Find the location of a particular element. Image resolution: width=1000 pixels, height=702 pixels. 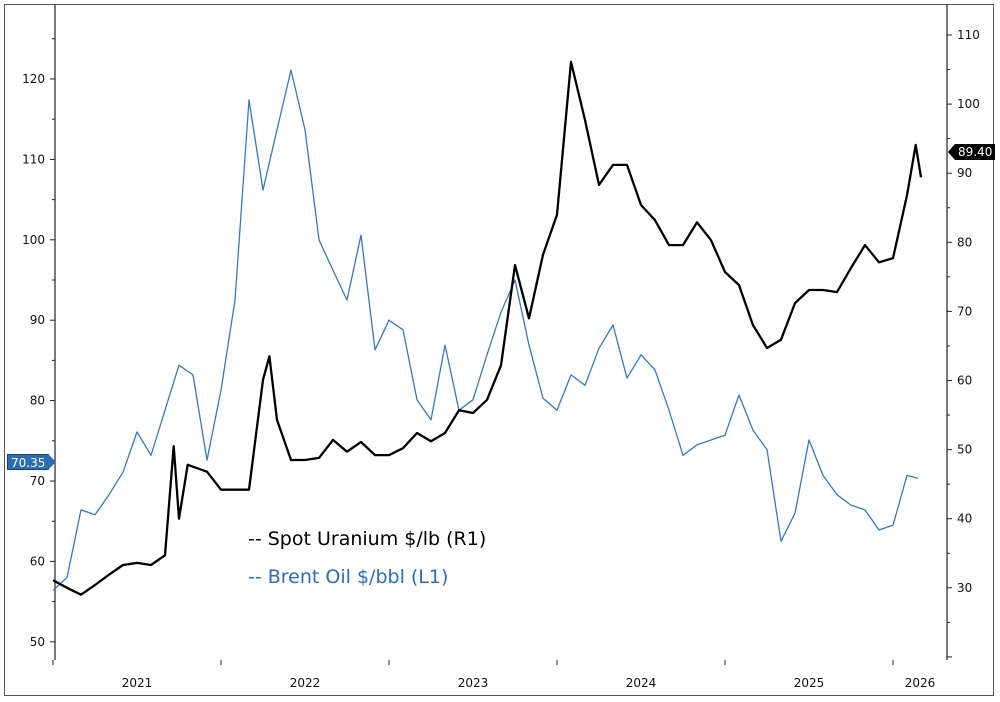

left-axis-tick-label: 90 is located at coordinates (37, 320).